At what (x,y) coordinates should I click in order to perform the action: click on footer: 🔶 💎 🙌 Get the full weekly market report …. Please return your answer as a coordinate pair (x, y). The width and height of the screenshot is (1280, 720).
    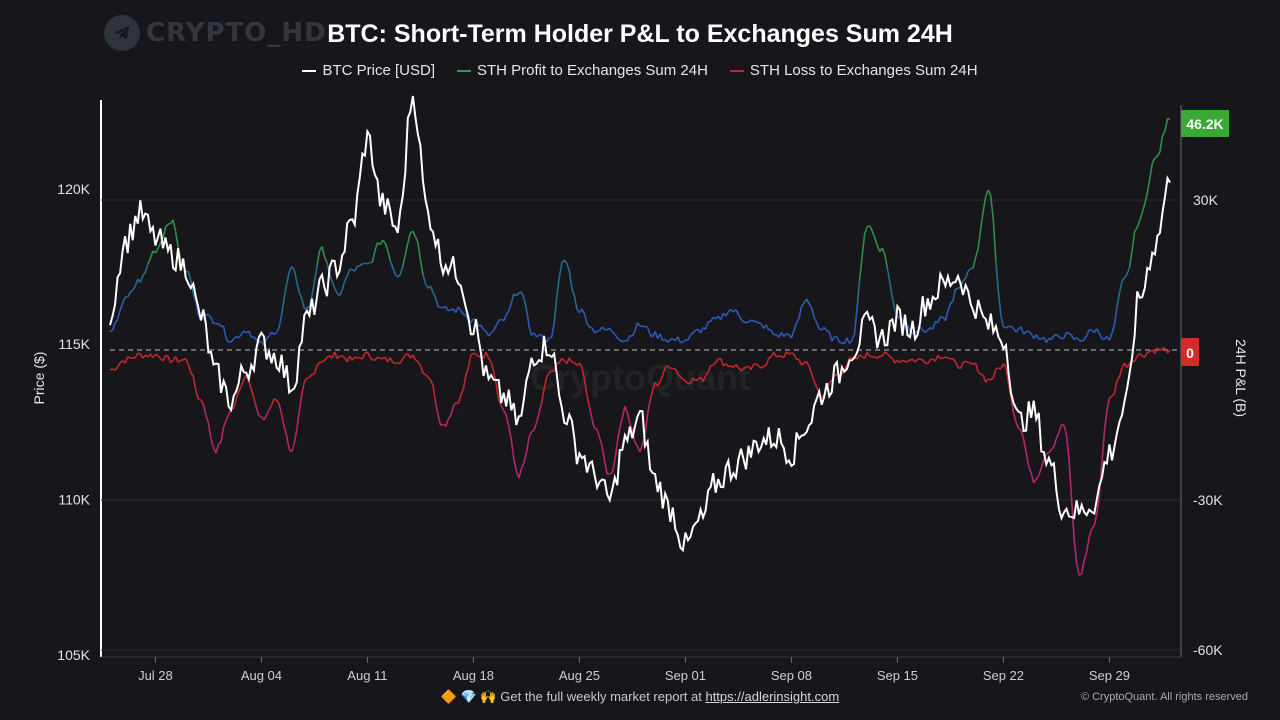
    Looking at the image, I should click on (640, 697).